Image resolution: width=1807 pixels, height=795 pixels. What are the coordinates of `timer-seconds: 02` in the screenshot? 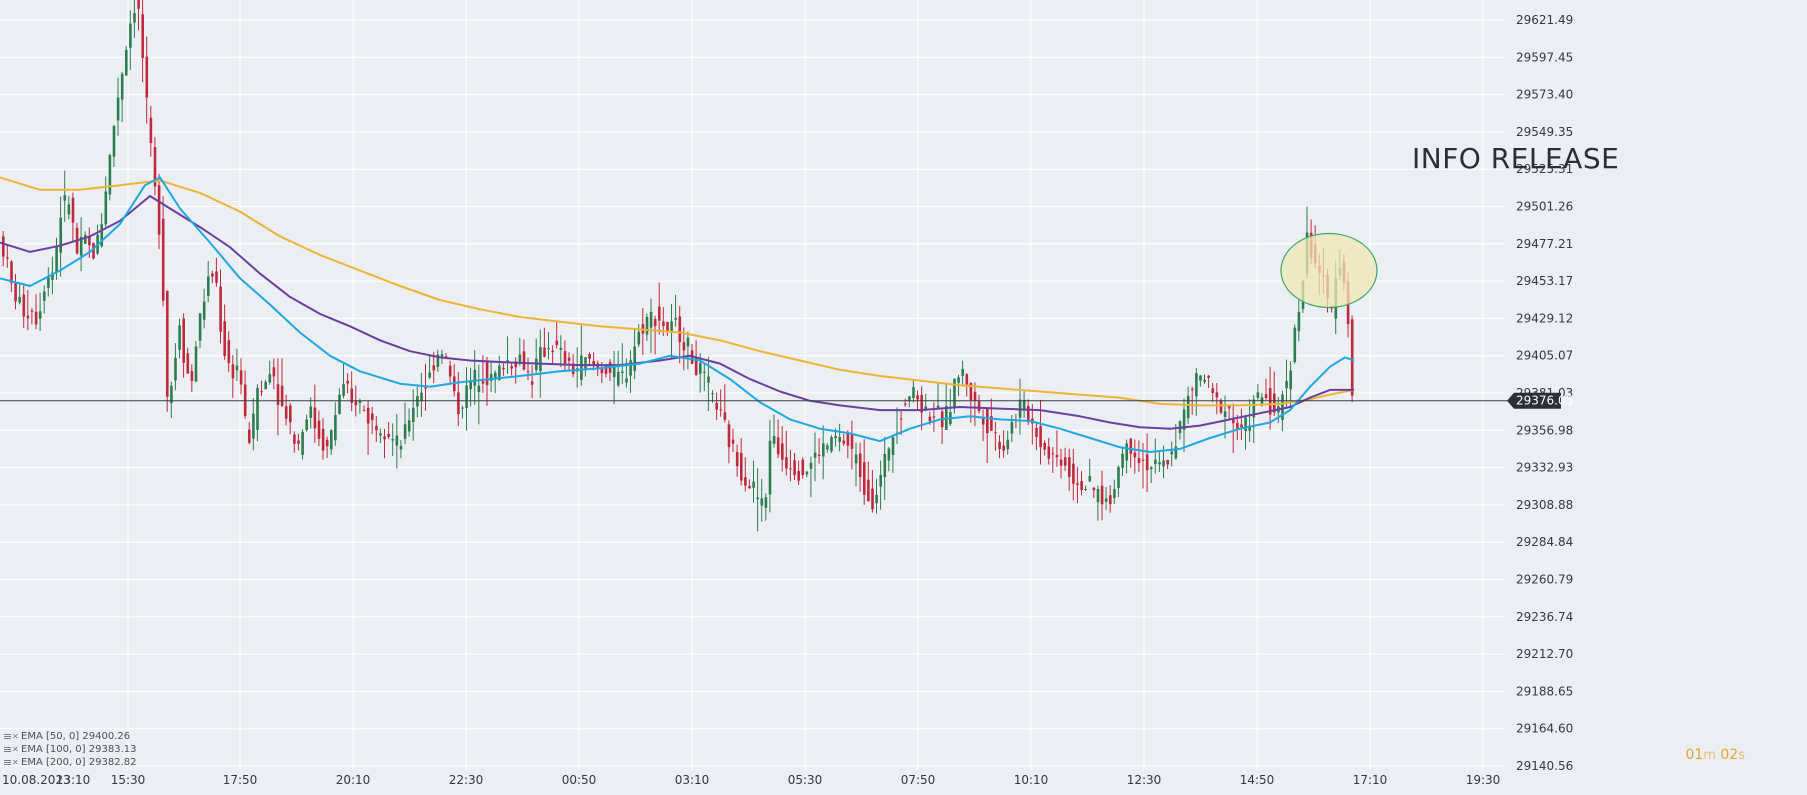 It's located at (1729, 755).